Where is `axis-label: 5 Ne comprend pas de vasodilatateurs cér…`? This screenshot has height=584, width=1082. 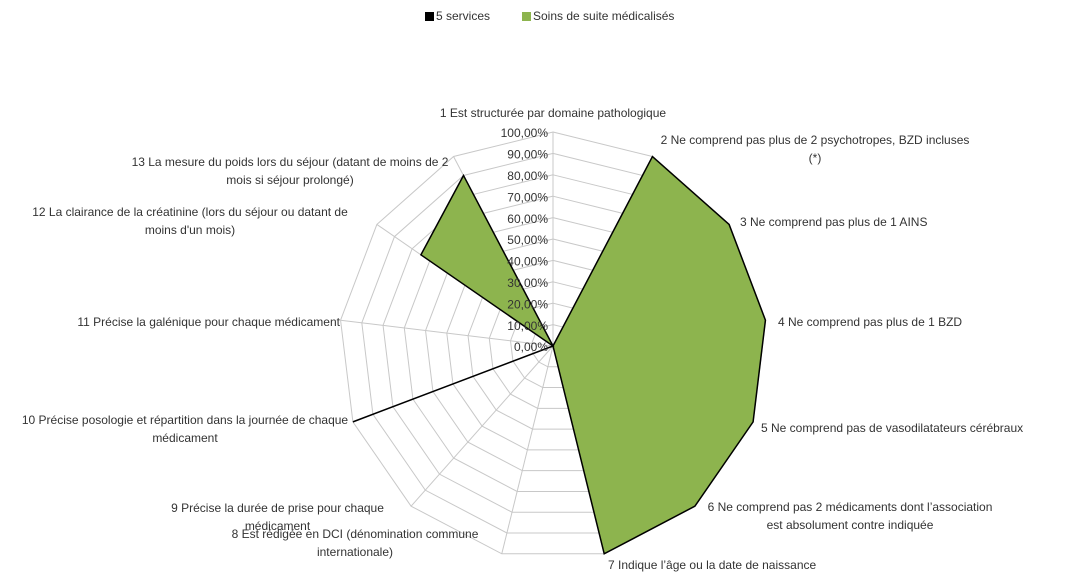 axis-label: 5 Ne comprend pas de vasodilatateurs cér… is located at coordinates (892, 428).